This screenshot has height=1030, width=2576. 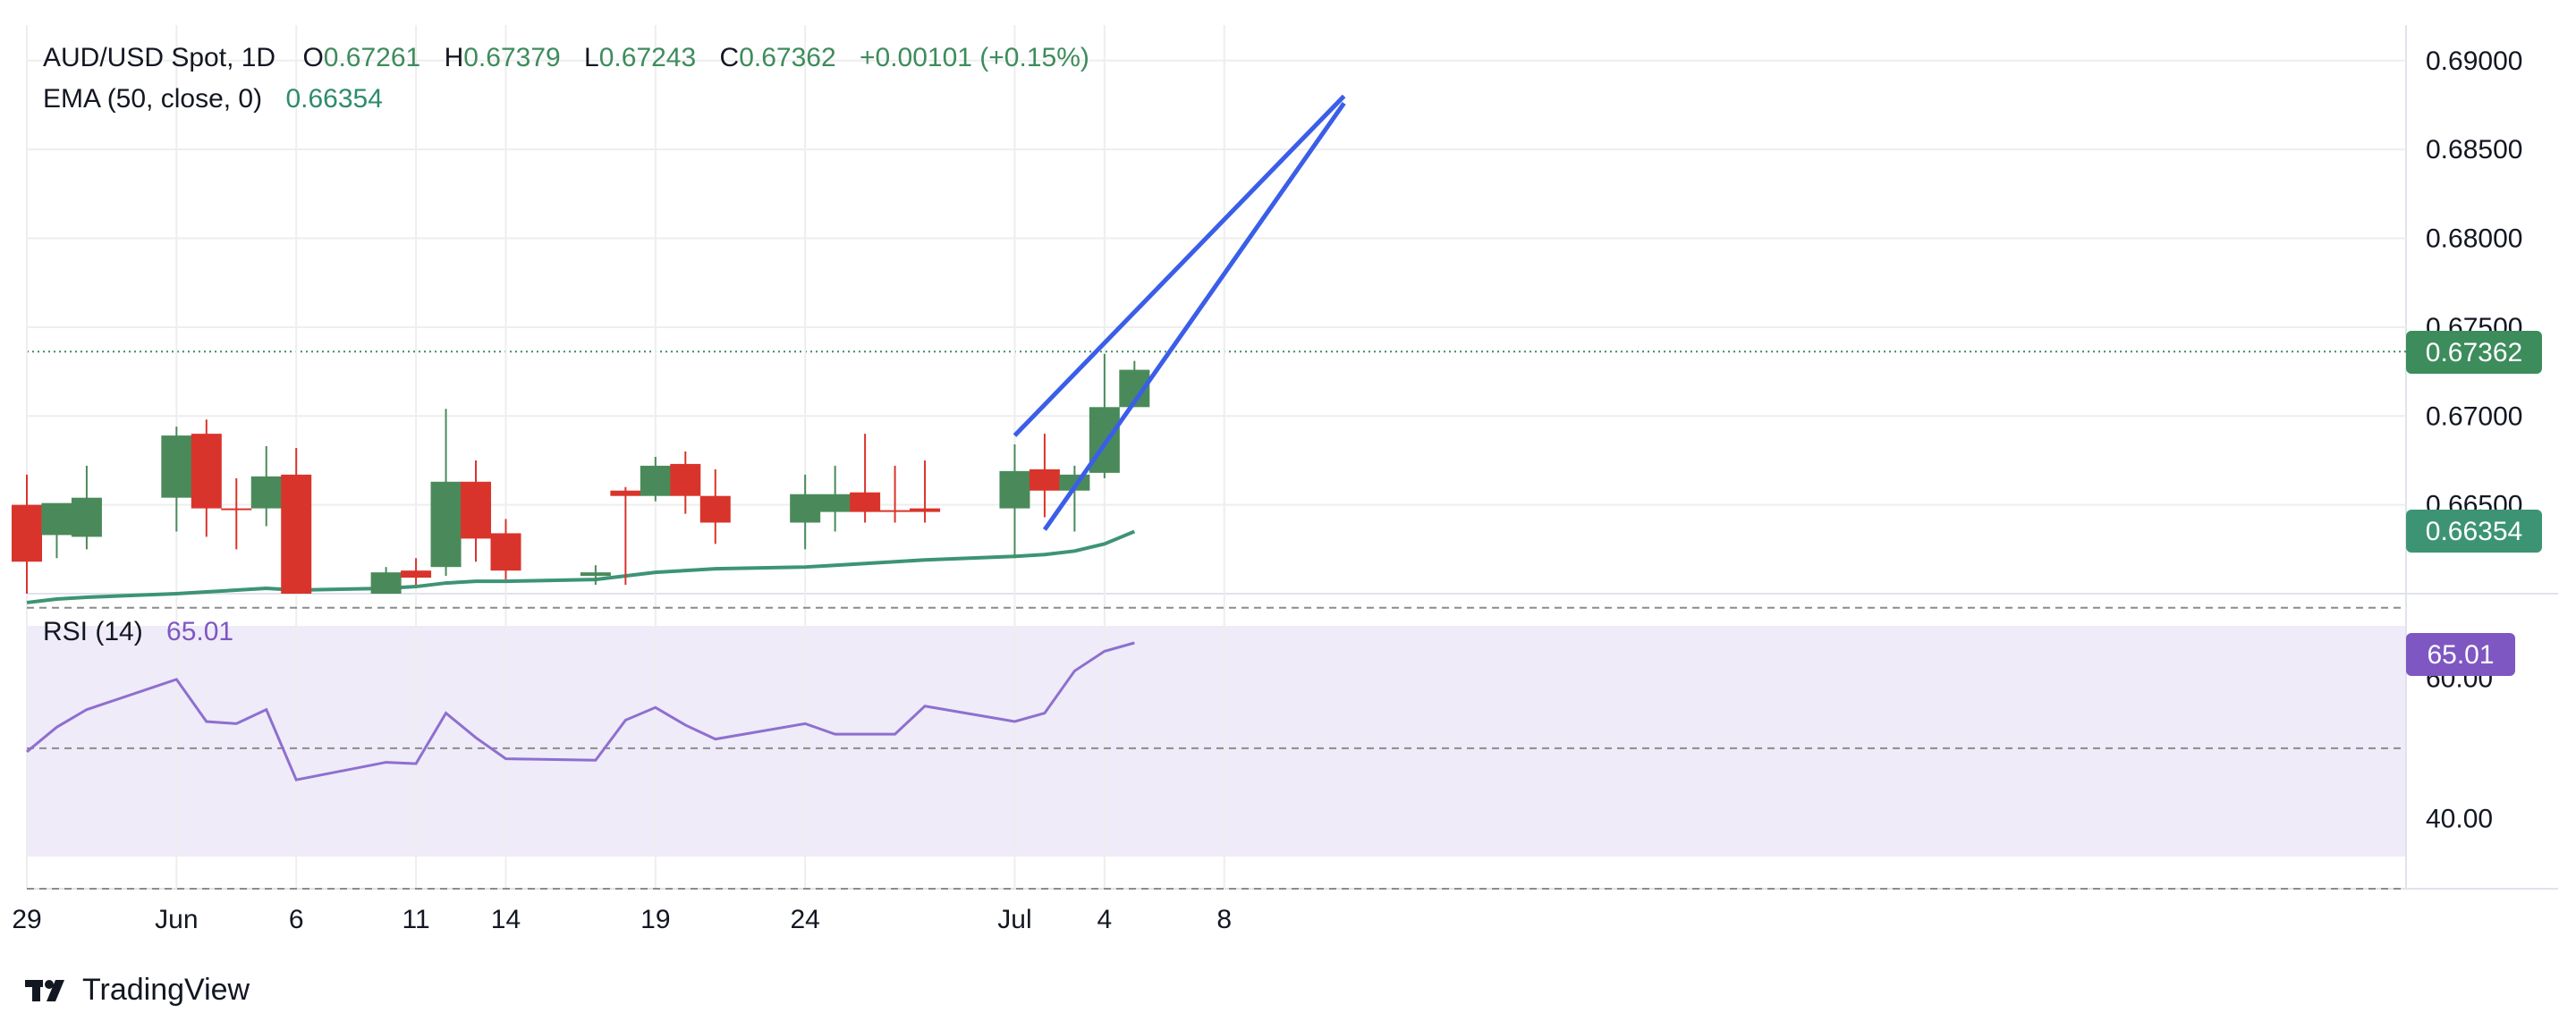 I want to click on price-tick-label: 0.68500, so click(x=2474, y=150).